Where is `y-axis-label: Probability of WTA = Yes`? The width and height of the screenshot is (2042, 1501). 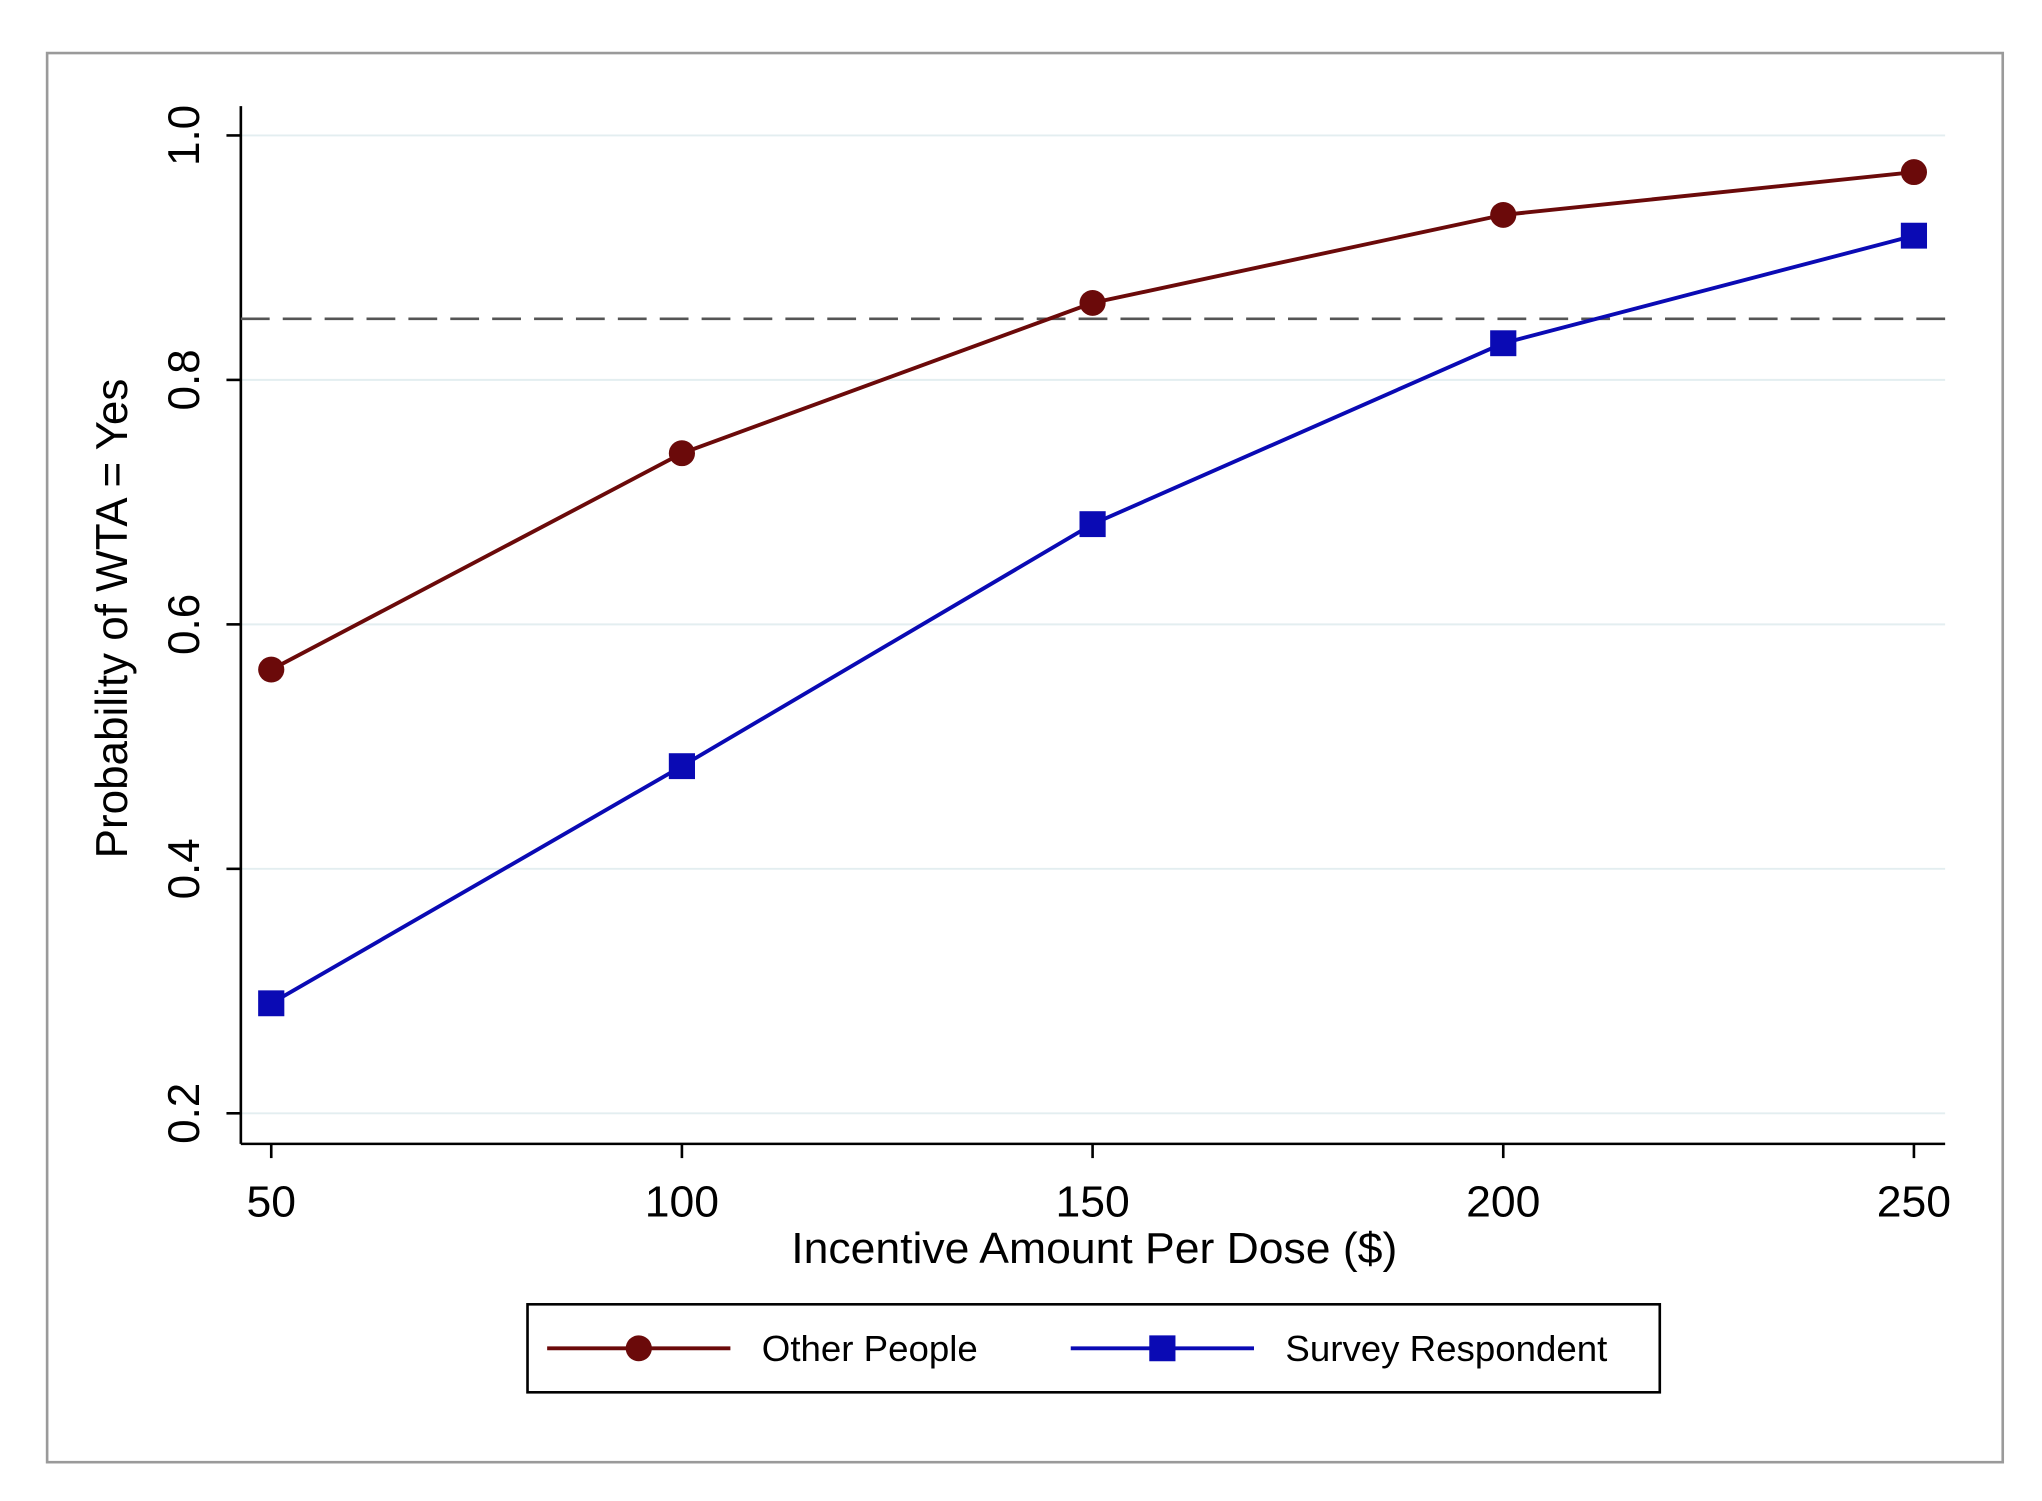
y-axis-label: Probability of WTA = Yes is located at coordinates (112, 619).